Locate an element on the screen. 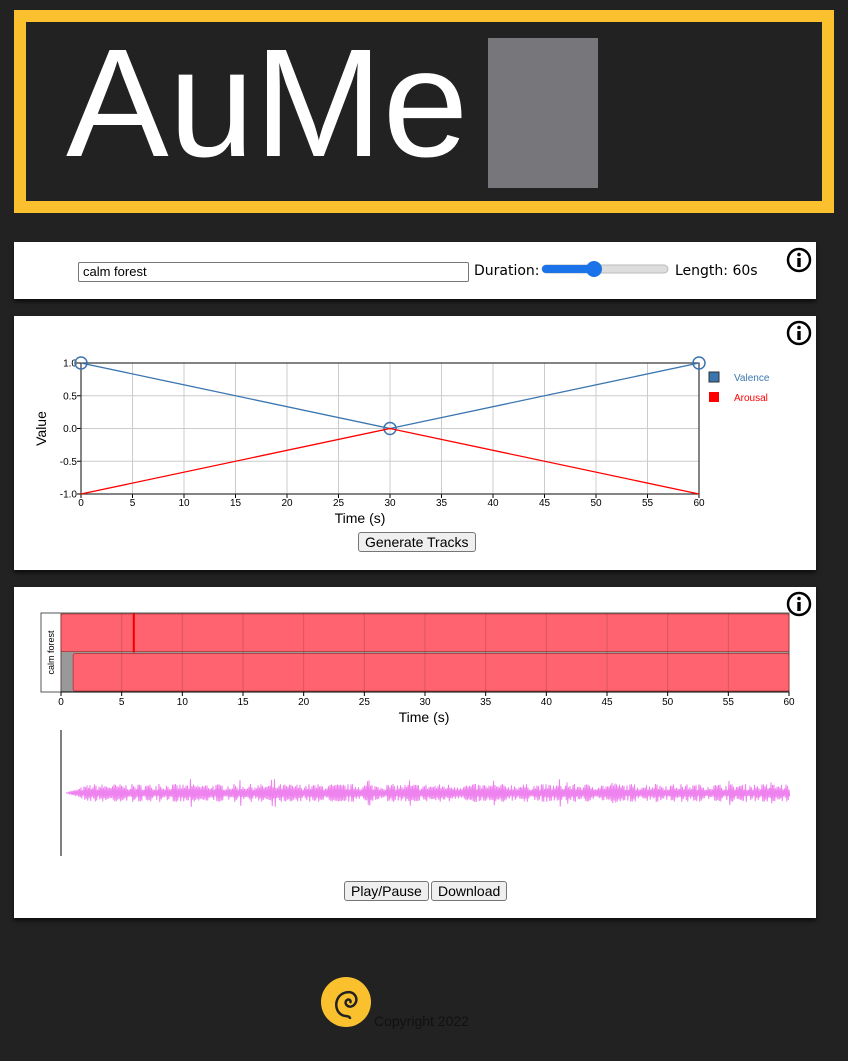  length-label: Length: 60s is located at coordinates (716, 271).